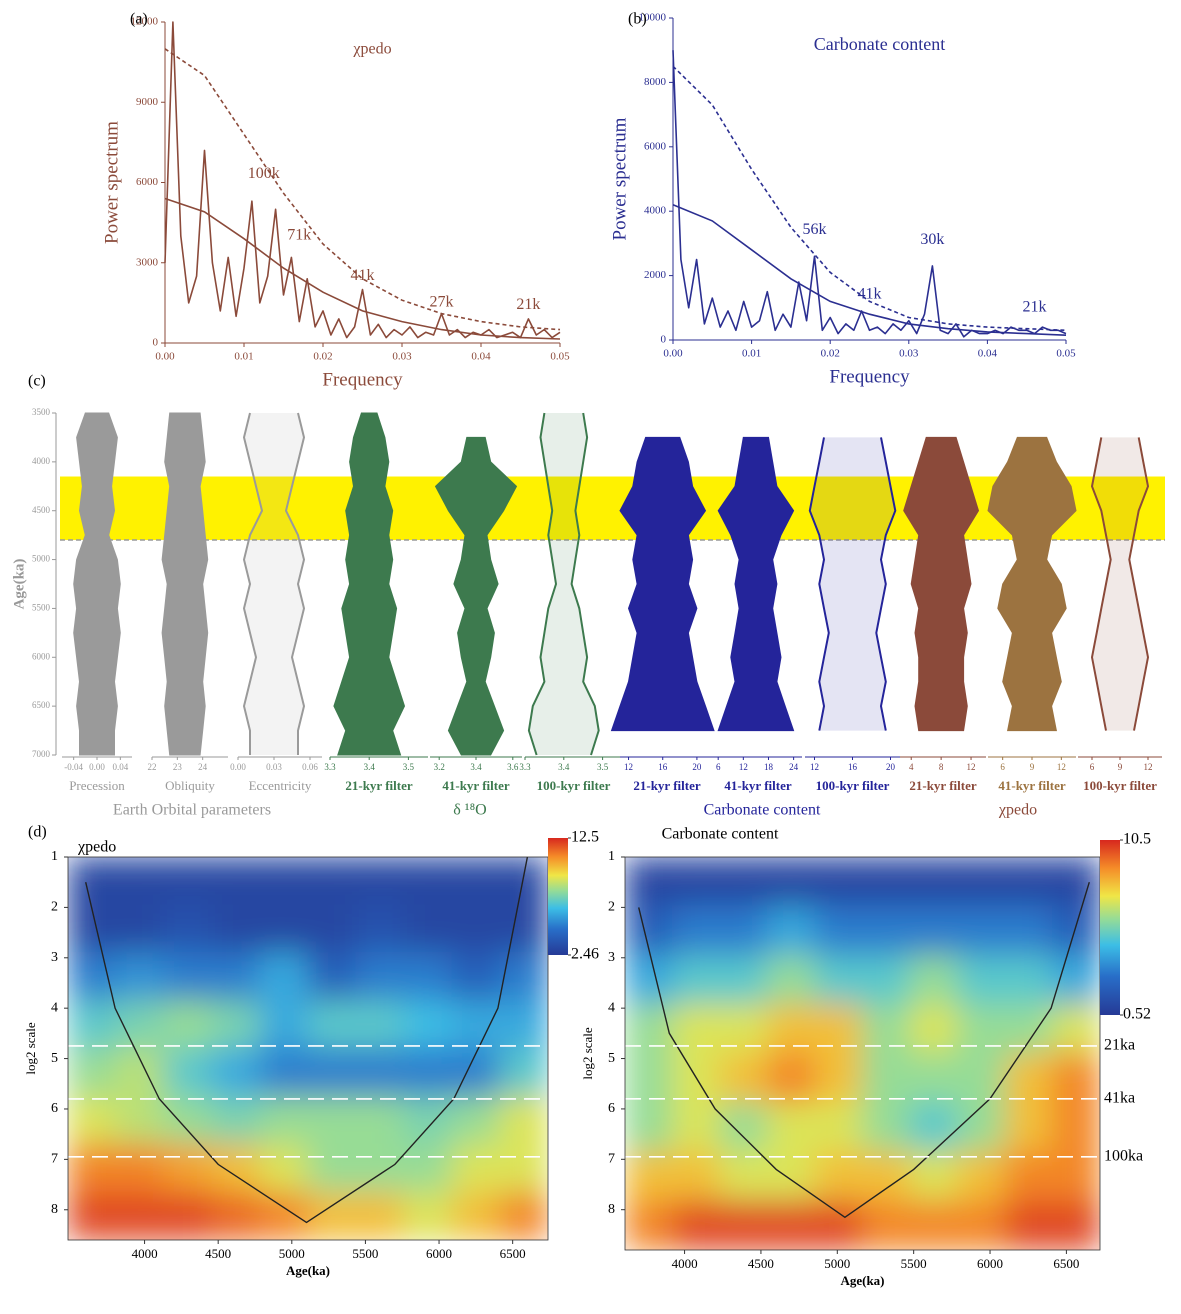 The height and width of the screenshot is (1314, 1181). What do you see at coordinates (942, 785) in the screenshot?
I see `column-label: 21-kyr filter` at bounding box center [942, 785].